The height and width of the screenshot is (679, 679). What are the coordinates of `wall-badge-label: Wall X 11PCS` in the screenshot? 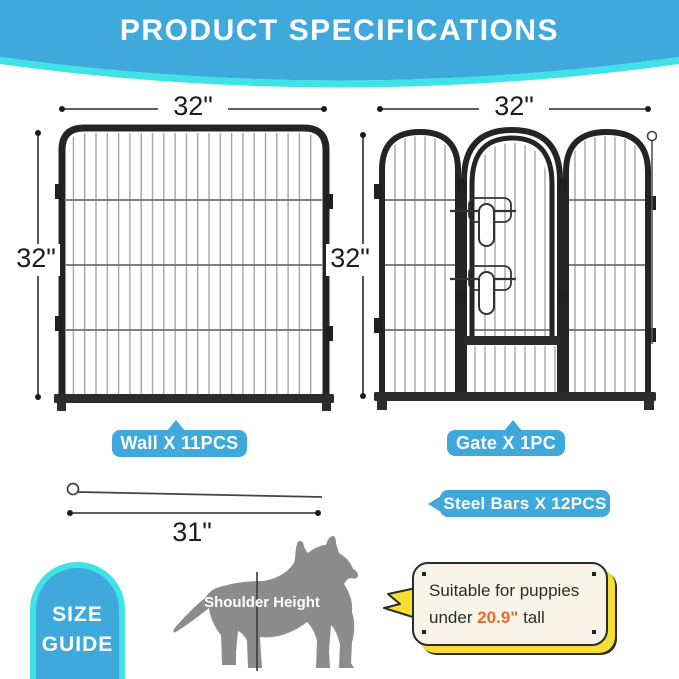 It's located at (179, 443).